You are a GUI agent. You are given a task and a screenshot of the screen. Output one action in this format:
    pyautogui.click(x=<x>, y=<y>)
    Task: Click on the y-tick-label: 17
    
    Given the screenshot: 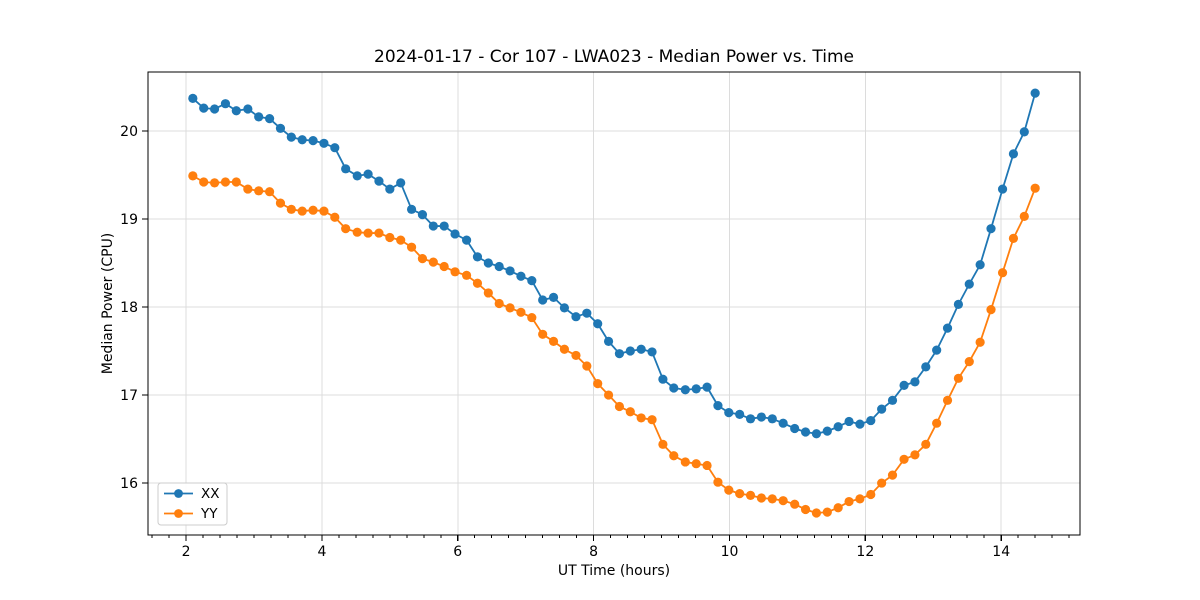 What is the action you would take?
    pyautogui.click(x=129, y=396)
    